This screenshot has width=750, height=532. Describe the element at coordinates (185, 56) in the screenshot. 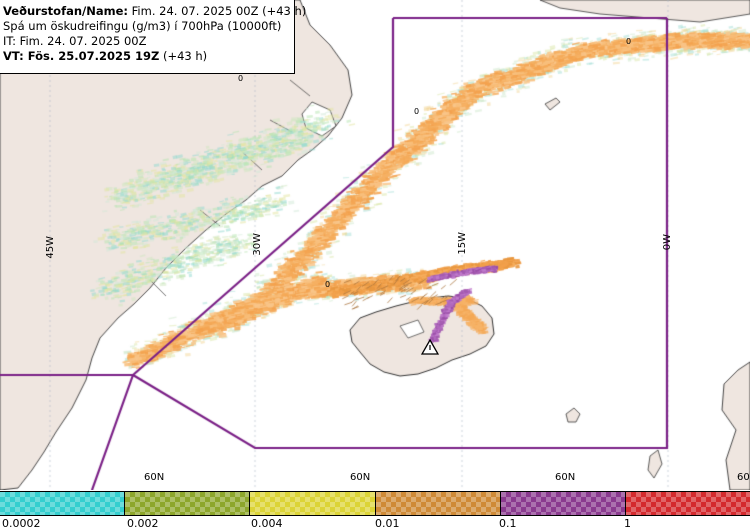

I see `valid-time-offset: (+43 h)` at that location.